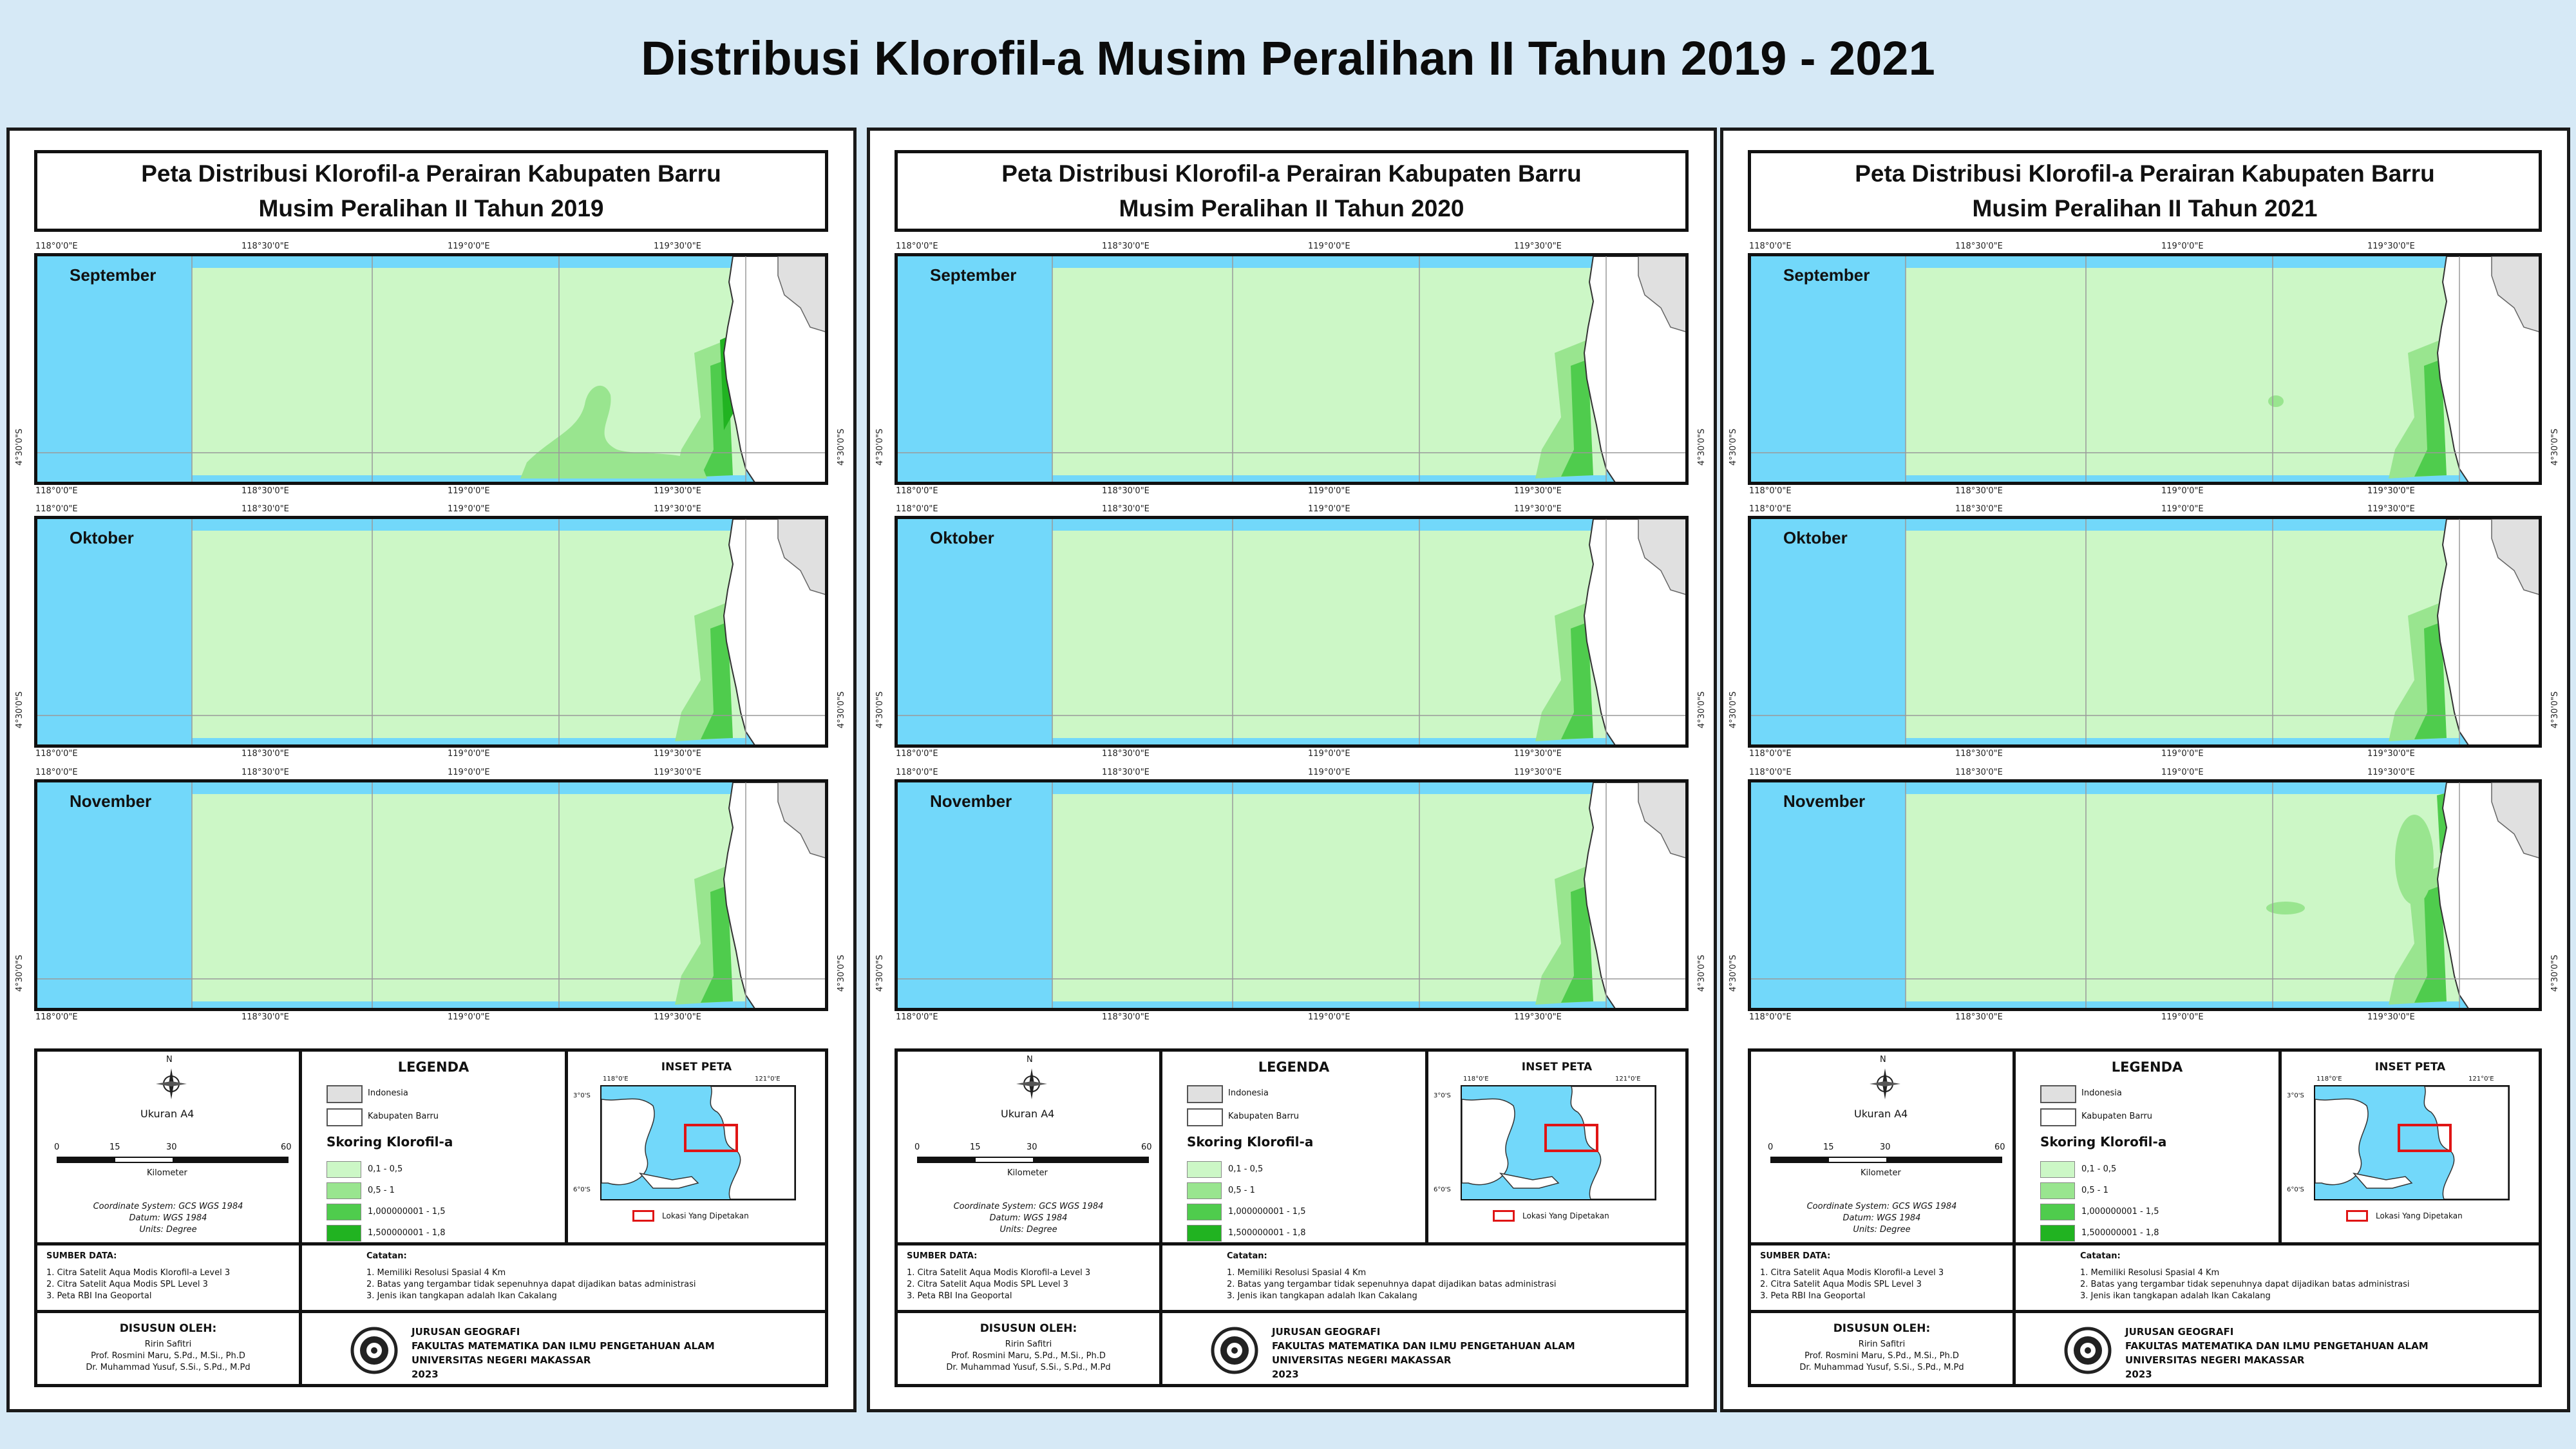 The image size is (2576, 1449). Describe the element at coordinates (1028, 1329) in the screenshot. I see `author-title: DISUSUN OLEH:` at that location.